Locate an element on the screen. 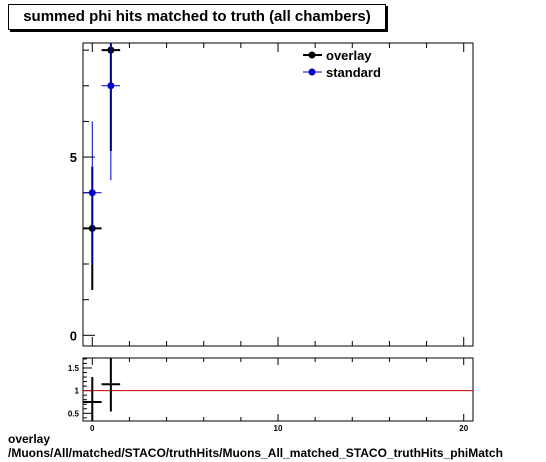  ratio-x-tick-label: 20 is located at coordinates (463, 428).